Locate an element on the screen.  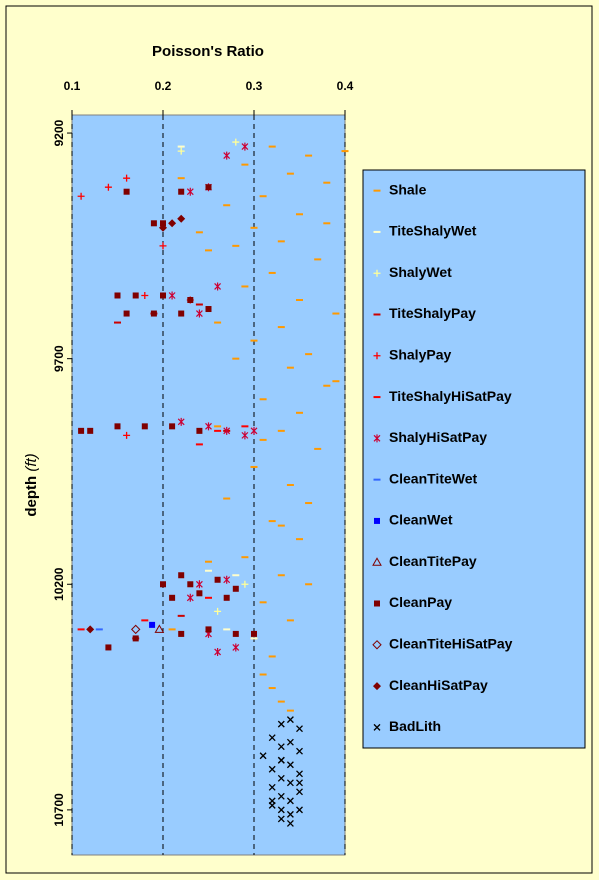
y-tick-label: 9700 is located at coordinates (59, 358).